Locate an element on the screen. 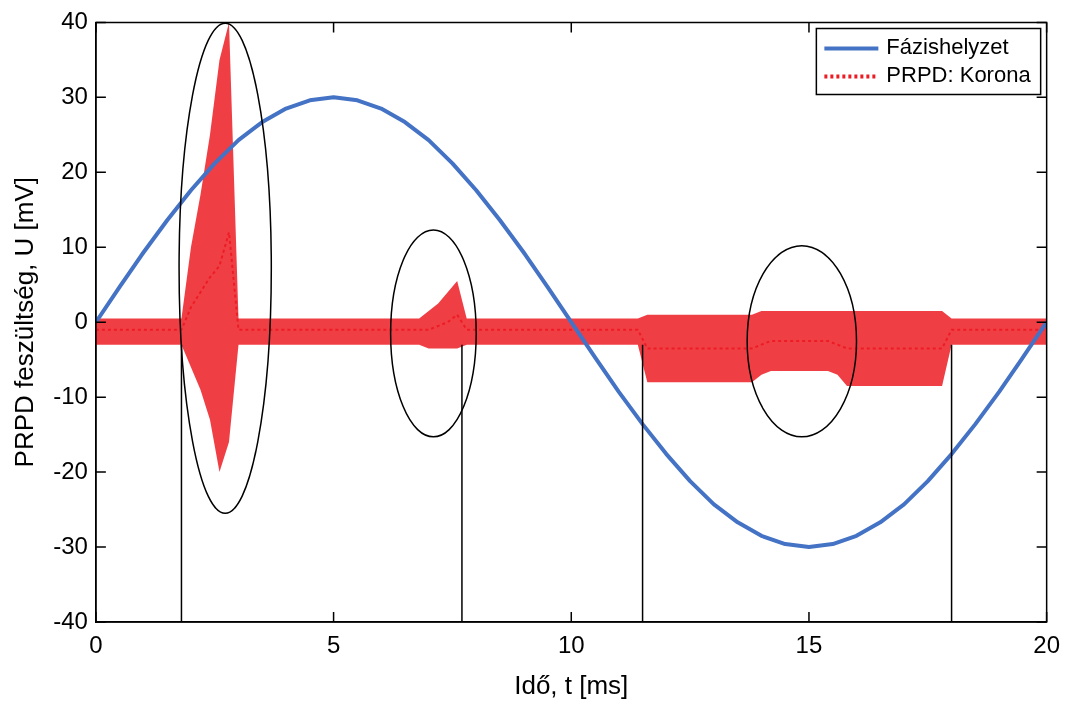 The image size is (1070, 706). x-tick-label: 20 is located at coordinates (1046, 645).